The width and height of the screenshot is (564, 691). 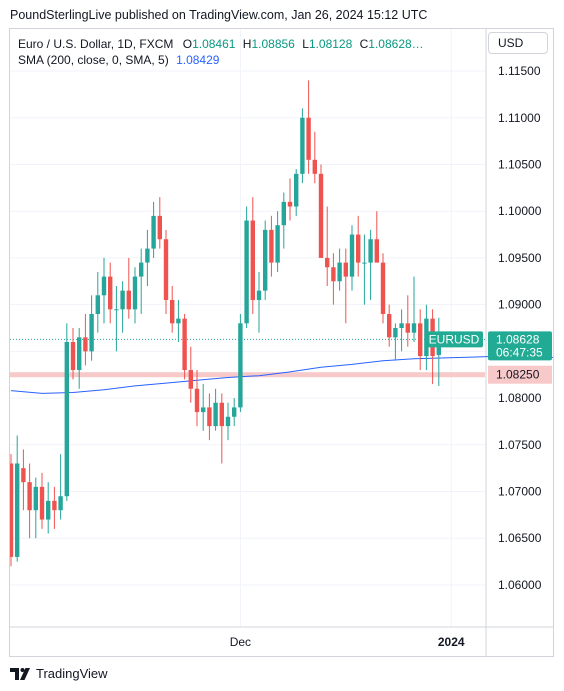 What do you see at coordinates (364, 44) in the screenshot?
I see `legend-close-label: C` at bounding box center [364, 44].